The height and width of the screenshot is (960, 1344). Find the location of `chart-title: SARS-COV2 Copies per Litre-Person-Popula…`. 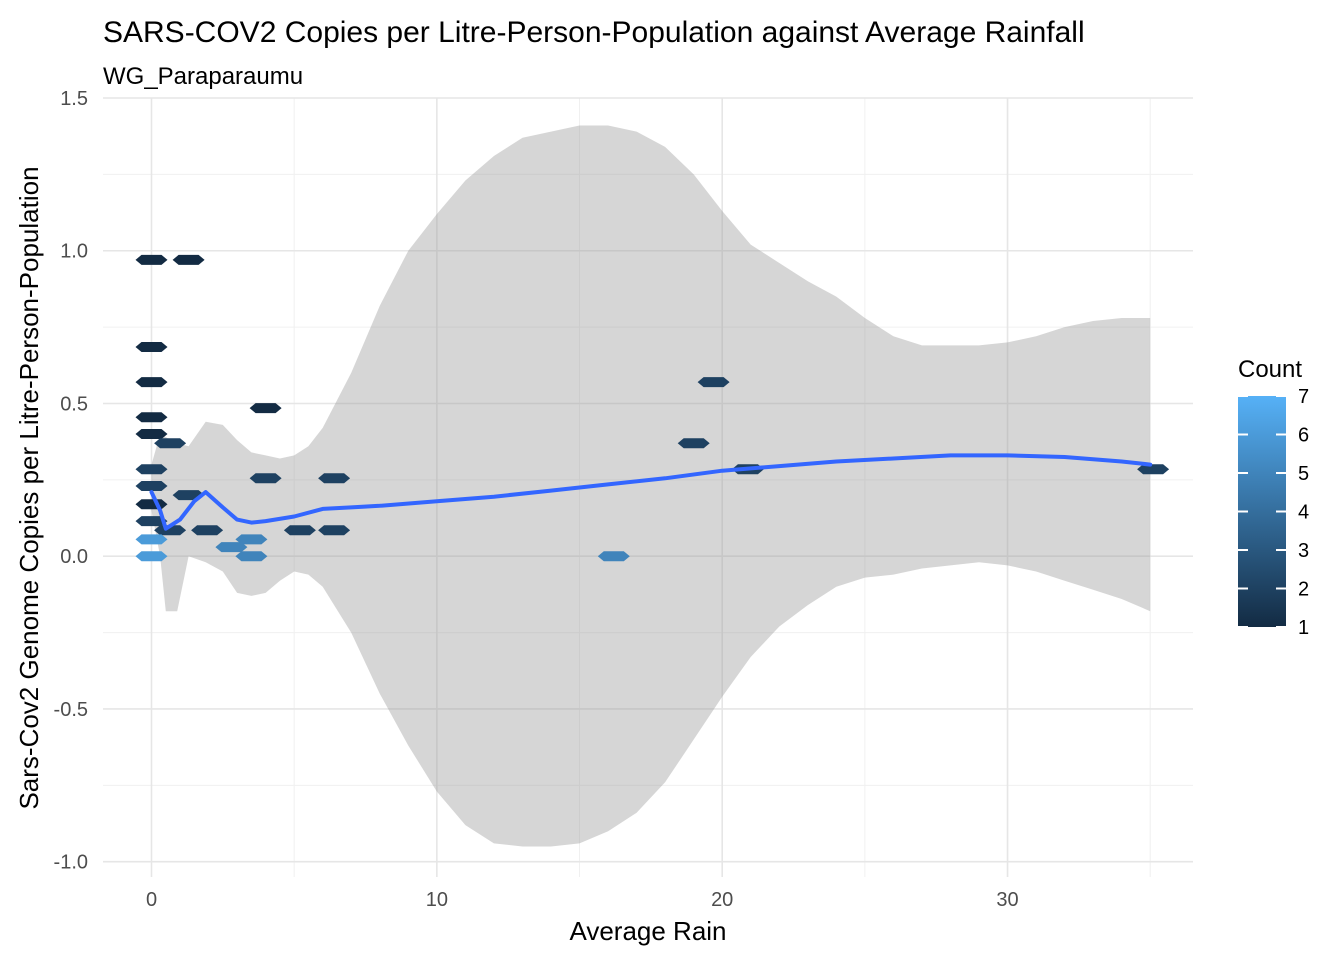

chart-title: SARS-COV2 Copies per Litre-Person-Popula… is located at coordinates (594, 32).